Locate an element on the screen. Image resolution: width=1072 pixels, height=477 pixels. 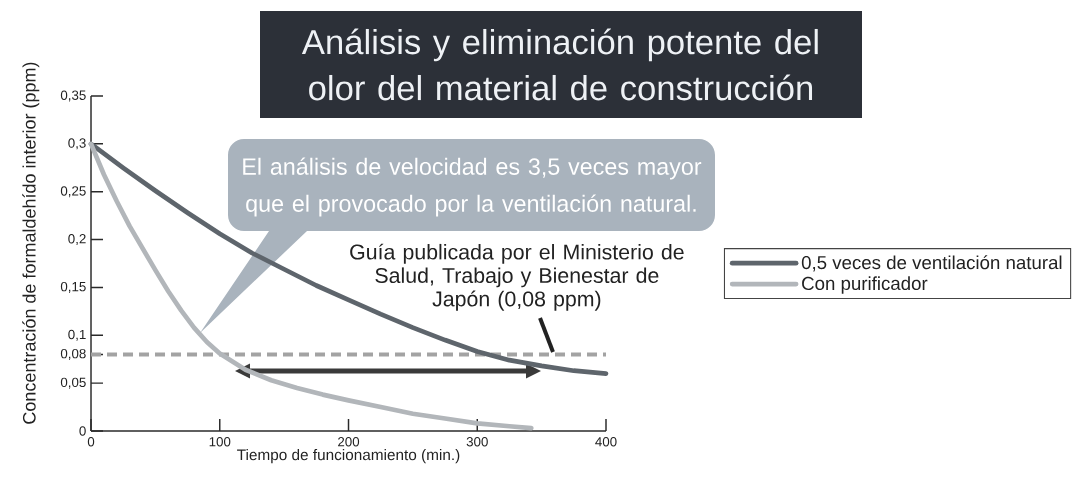
y-axis-title: Concentración de formaldehído interior (ppm) is located at coordinates (31, 243).